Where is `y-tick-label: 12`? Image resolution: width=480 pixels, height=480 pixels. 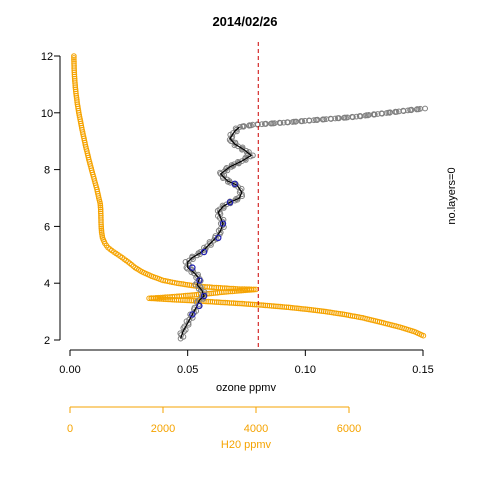 y-tick-label: 12 is located at coordinates (47, 57).